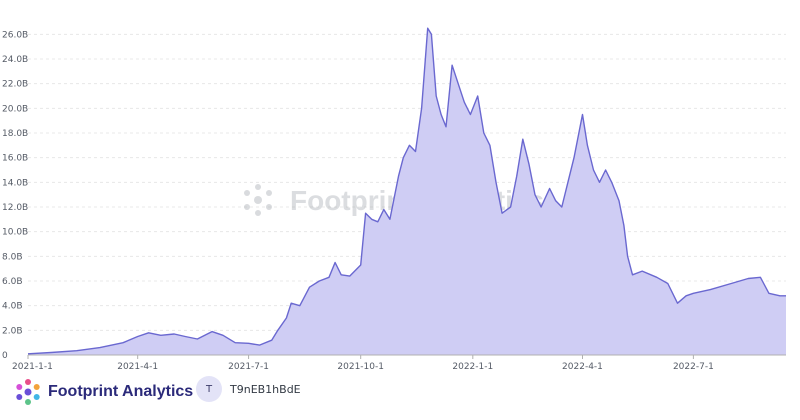  What do you see at coordinates (265, 389) in the screenshot?
I see `username: T9nEB1hBdE` at bounding box center [265, 389].